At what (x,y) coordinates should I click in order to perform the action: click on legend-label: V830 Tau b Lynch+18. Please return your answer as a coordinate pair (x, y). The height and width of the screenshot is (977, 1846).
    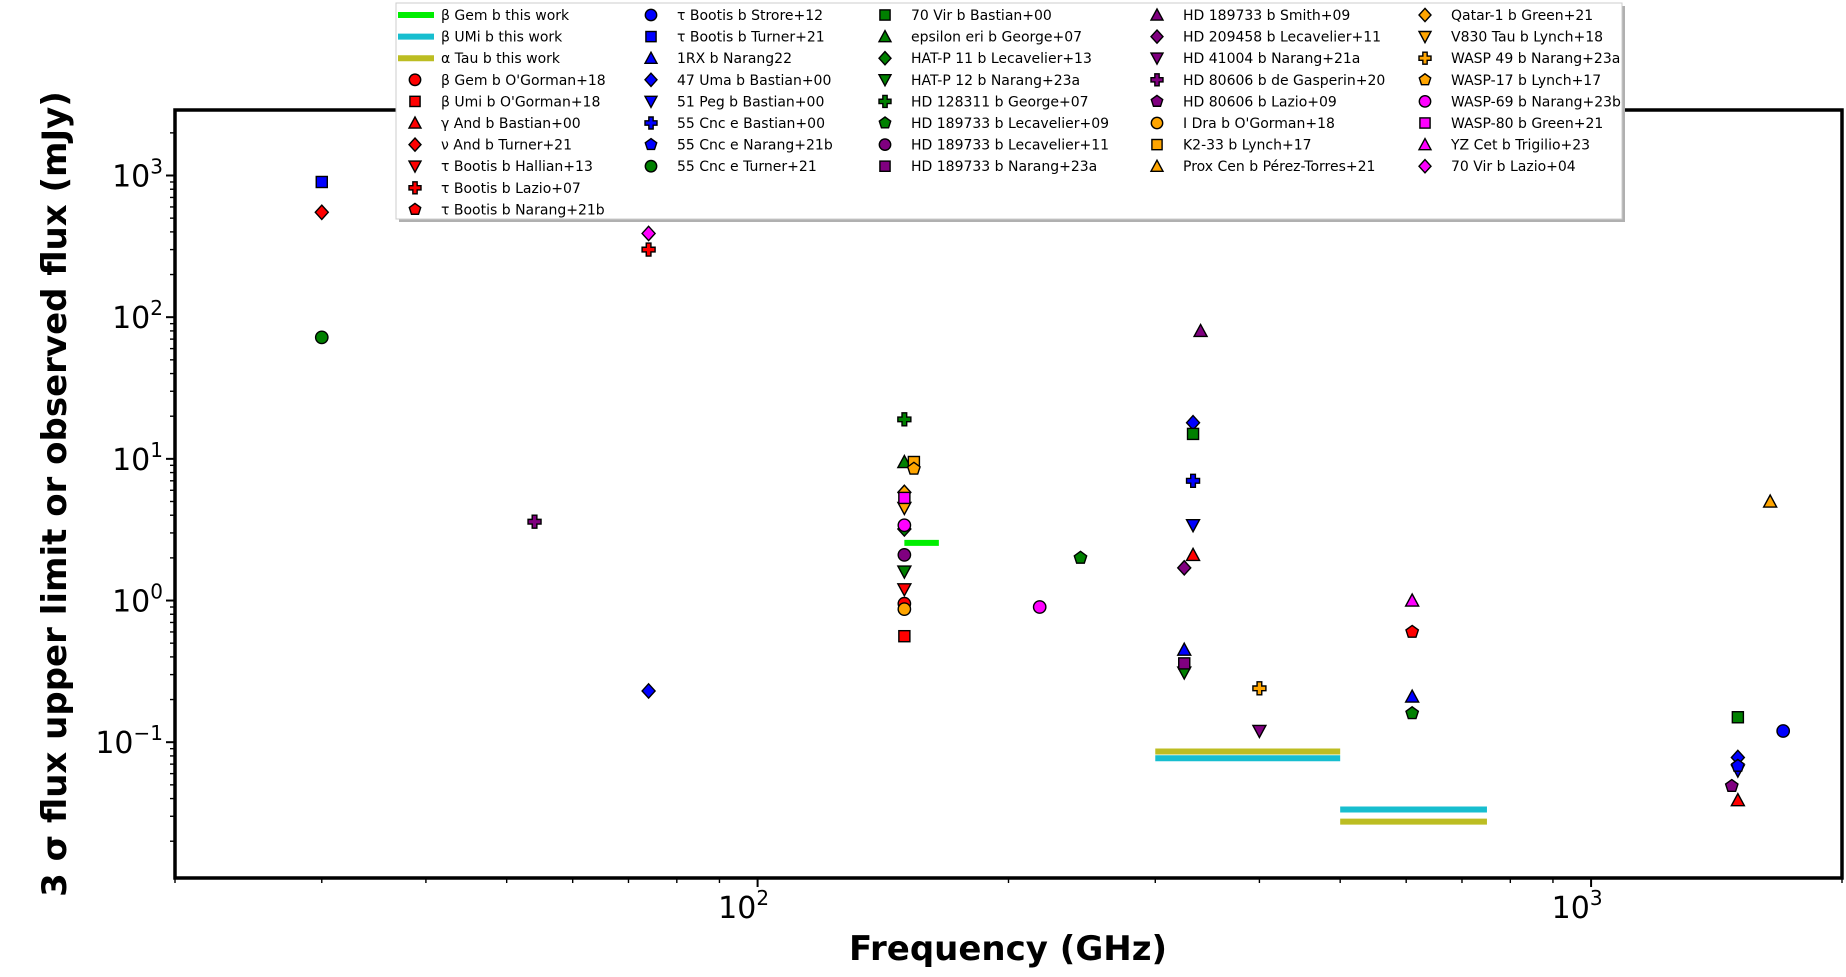
    Looking at the image, I should click on (1527, 38).